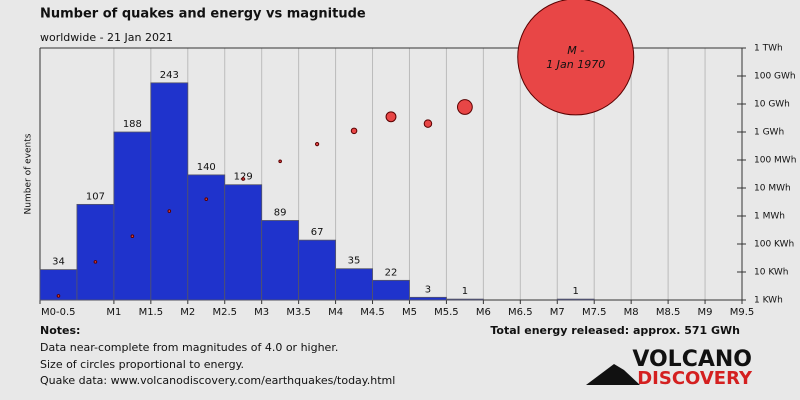 The width and height of the screenshot is (800, 400). I want to click on y2-tick-label: 100 MWh, so click(775, 161).